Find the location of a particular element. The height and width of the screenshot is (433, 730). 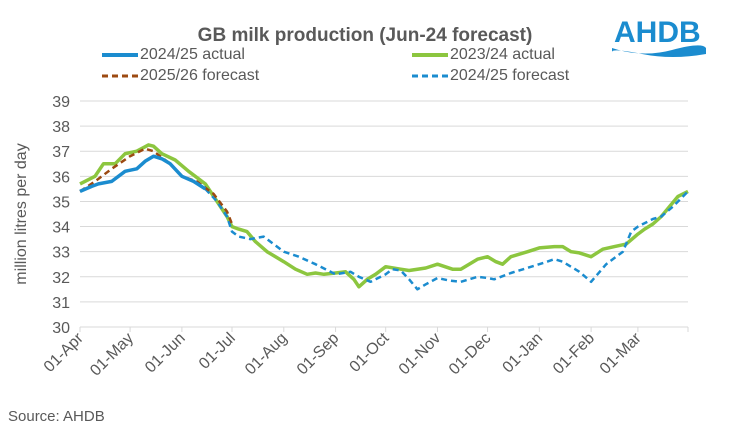

y-tick-label: 38 is located at coordinates (61, 127).